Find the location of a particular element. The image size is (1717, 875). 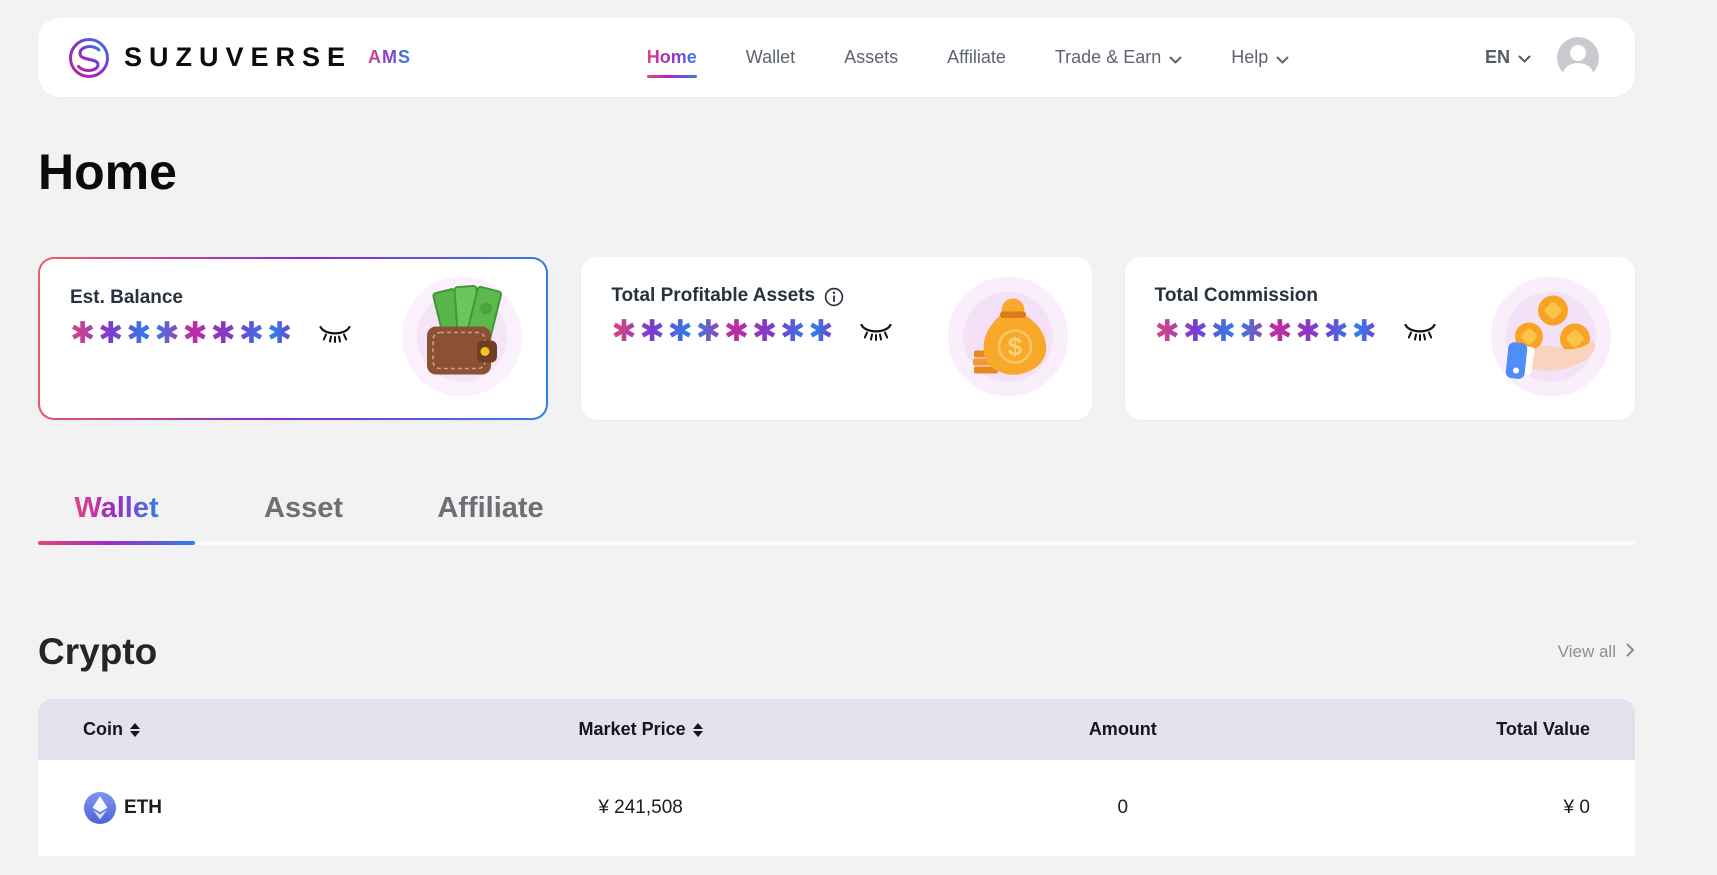

view-all-link: View all is located at coordinates (1596, 652).